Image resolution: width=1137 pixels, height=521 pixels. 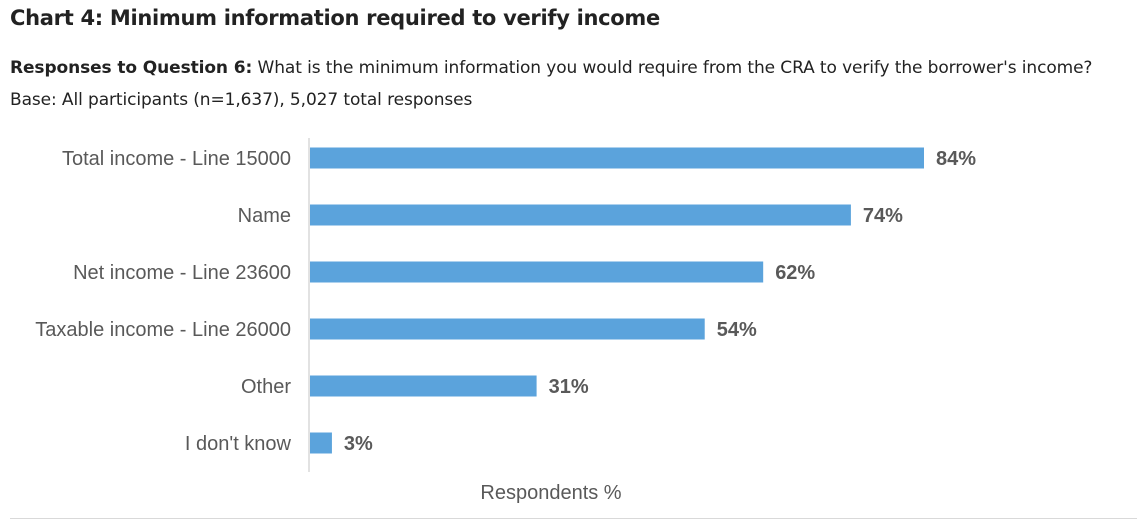 I want to click on value-label: 62%, so click(x=795, y=273).